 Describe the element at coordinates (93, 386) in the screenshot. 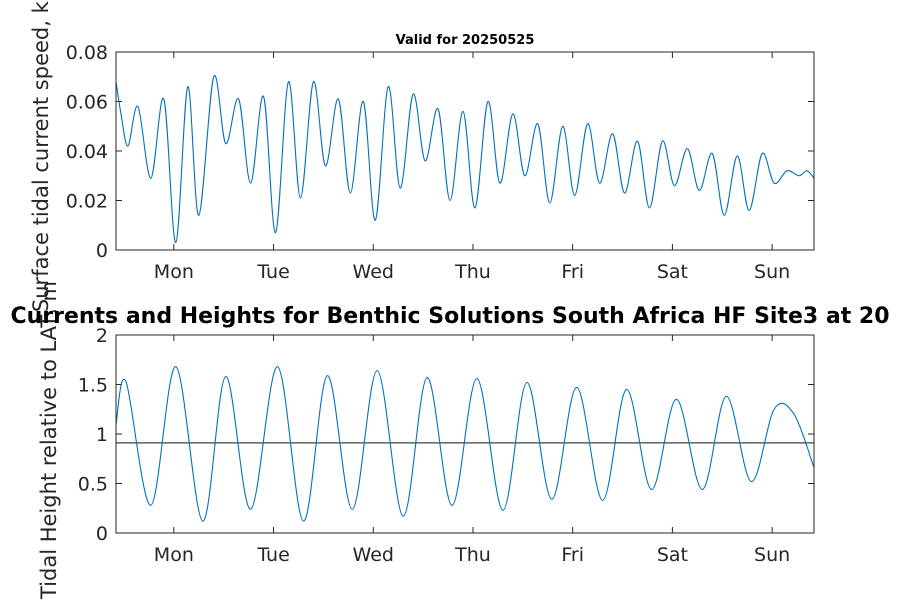

I see `y-tick-label: 1.5` at that location.